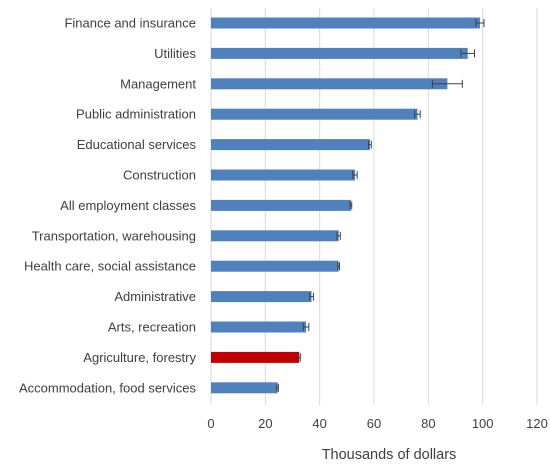 The image size is (550, 465). What do you see at coordinates (110, 266) in the screenshot?
I see `category-label: Health care, social assistance` at bounding box center [110, 266].